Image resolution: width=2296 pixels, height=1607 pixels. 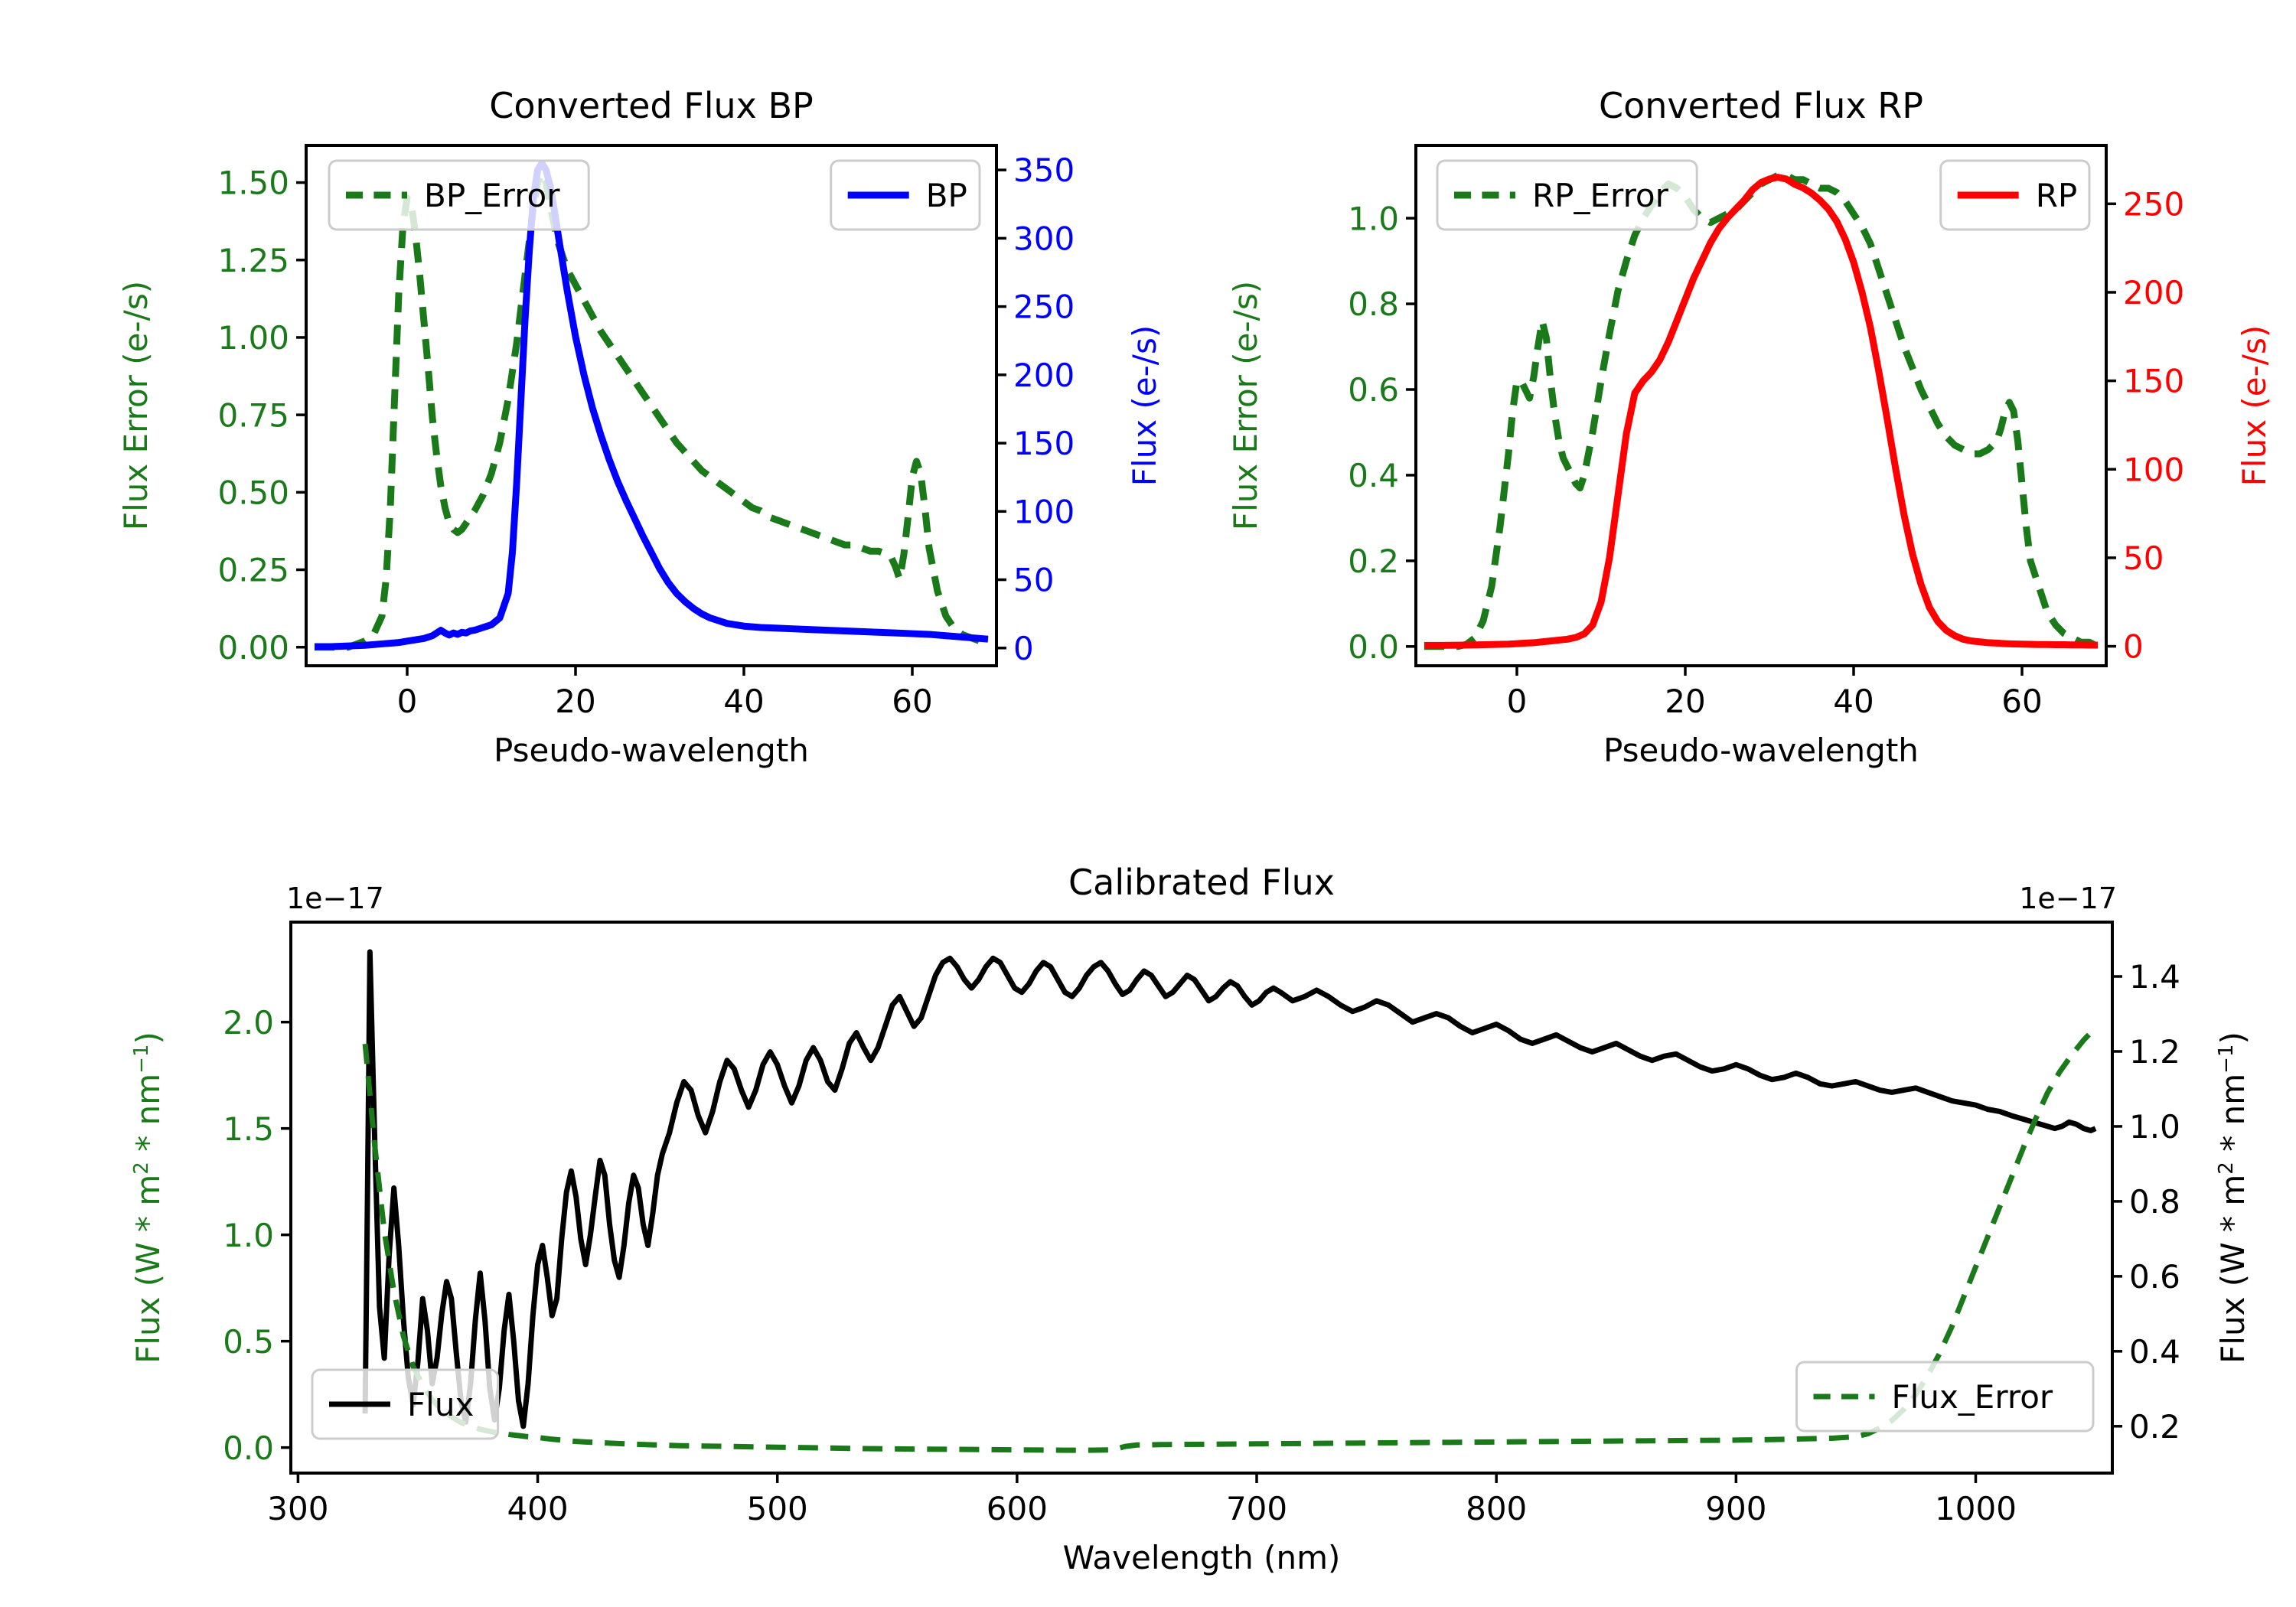 I want to click on y-tick-label-right: 300, so click(x=1044, y=239).